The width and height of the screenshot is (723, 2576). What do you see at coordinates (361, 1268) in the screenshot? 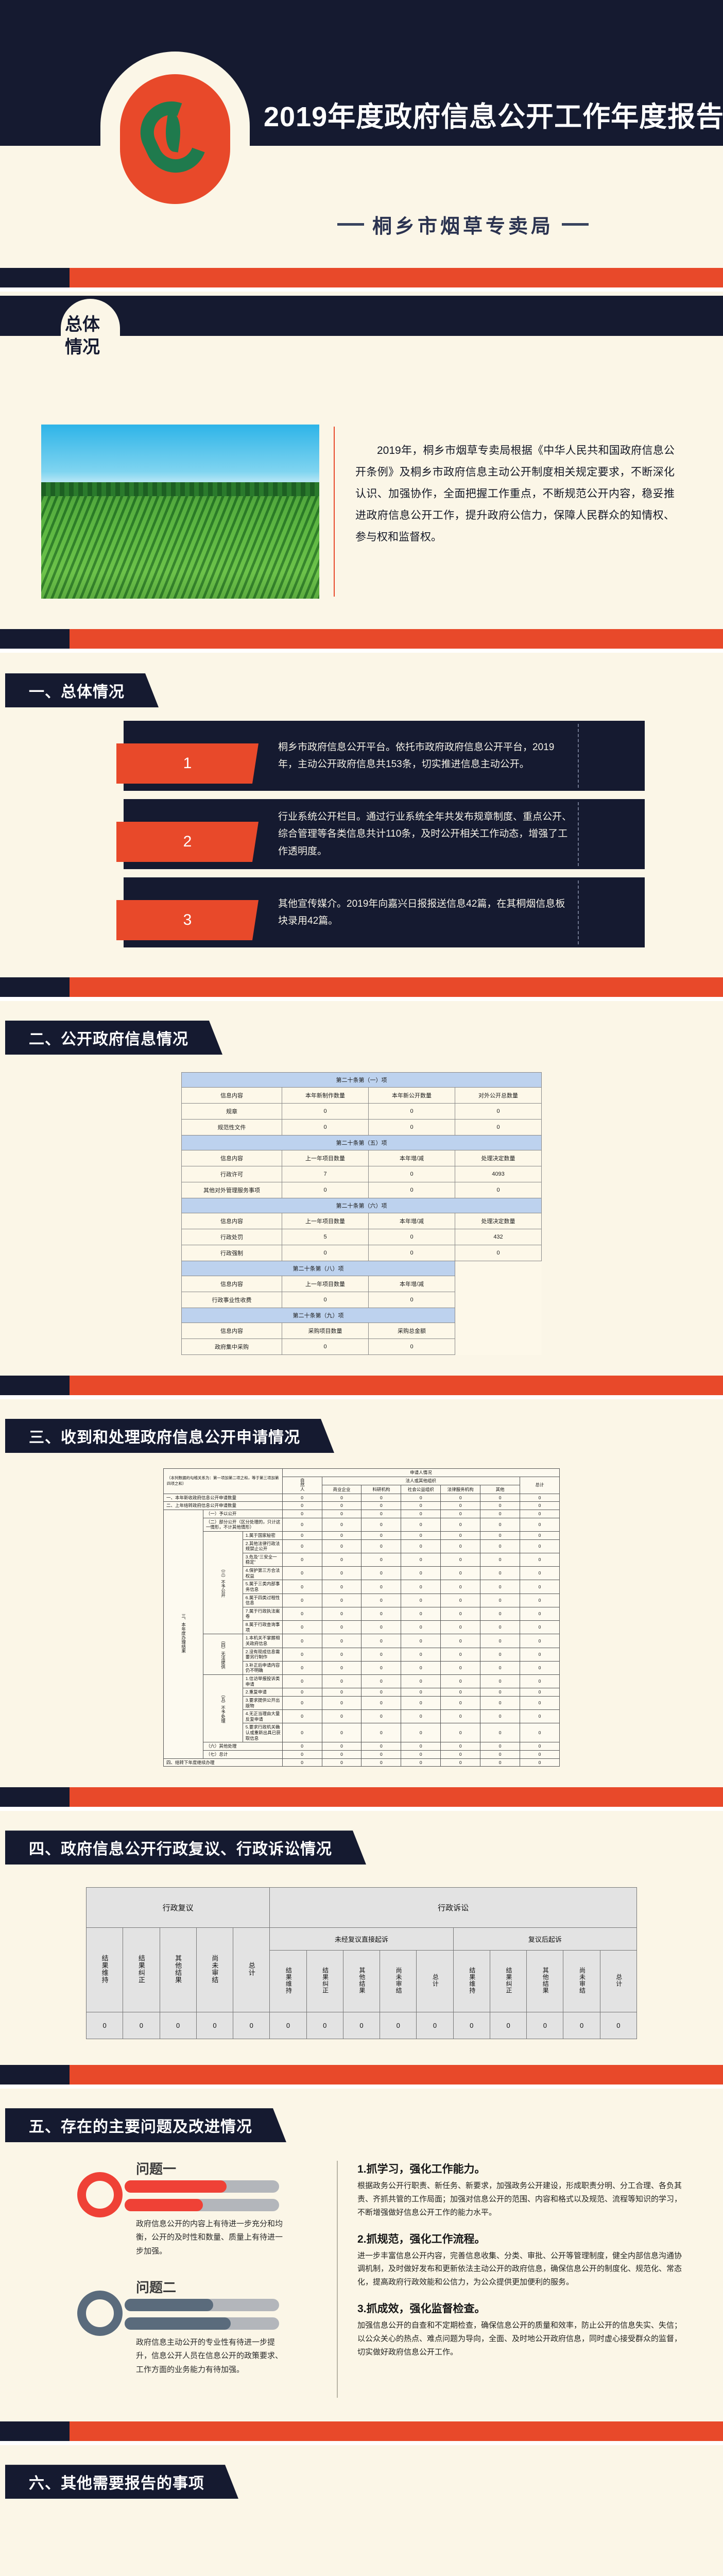
I see `table-group-row: 第二十条第（八）项` at bounding box center [361, 1268].